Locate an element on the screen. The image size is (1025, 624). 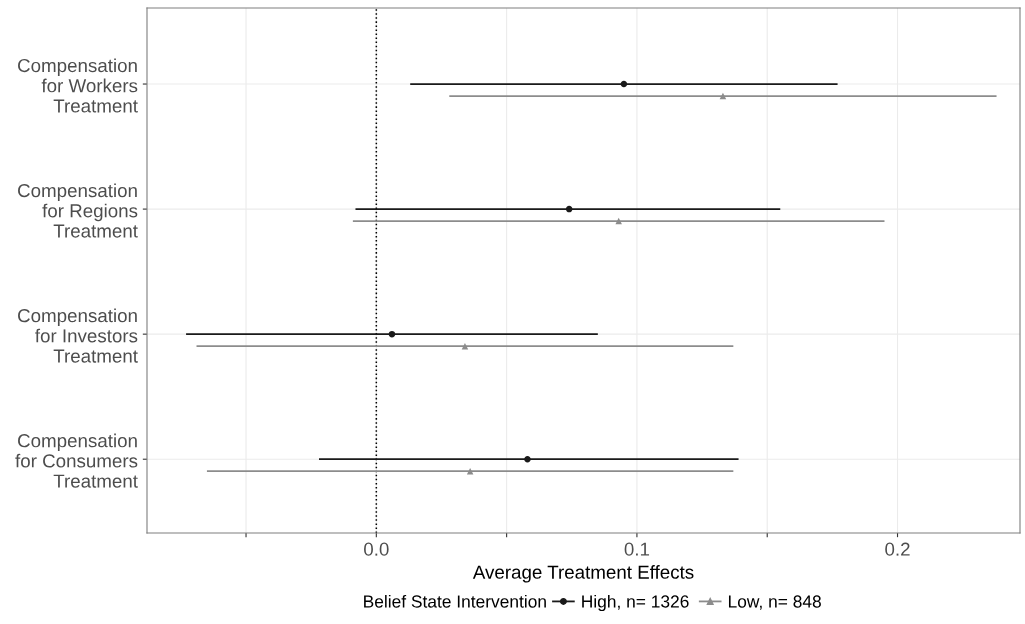
legend-label: High, n= 1326 is located at coordinates (635, 603).